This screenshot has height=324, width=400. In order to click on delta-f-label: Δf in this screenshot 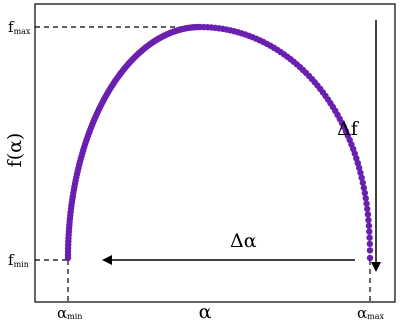, I will do `click(348, 129)`.